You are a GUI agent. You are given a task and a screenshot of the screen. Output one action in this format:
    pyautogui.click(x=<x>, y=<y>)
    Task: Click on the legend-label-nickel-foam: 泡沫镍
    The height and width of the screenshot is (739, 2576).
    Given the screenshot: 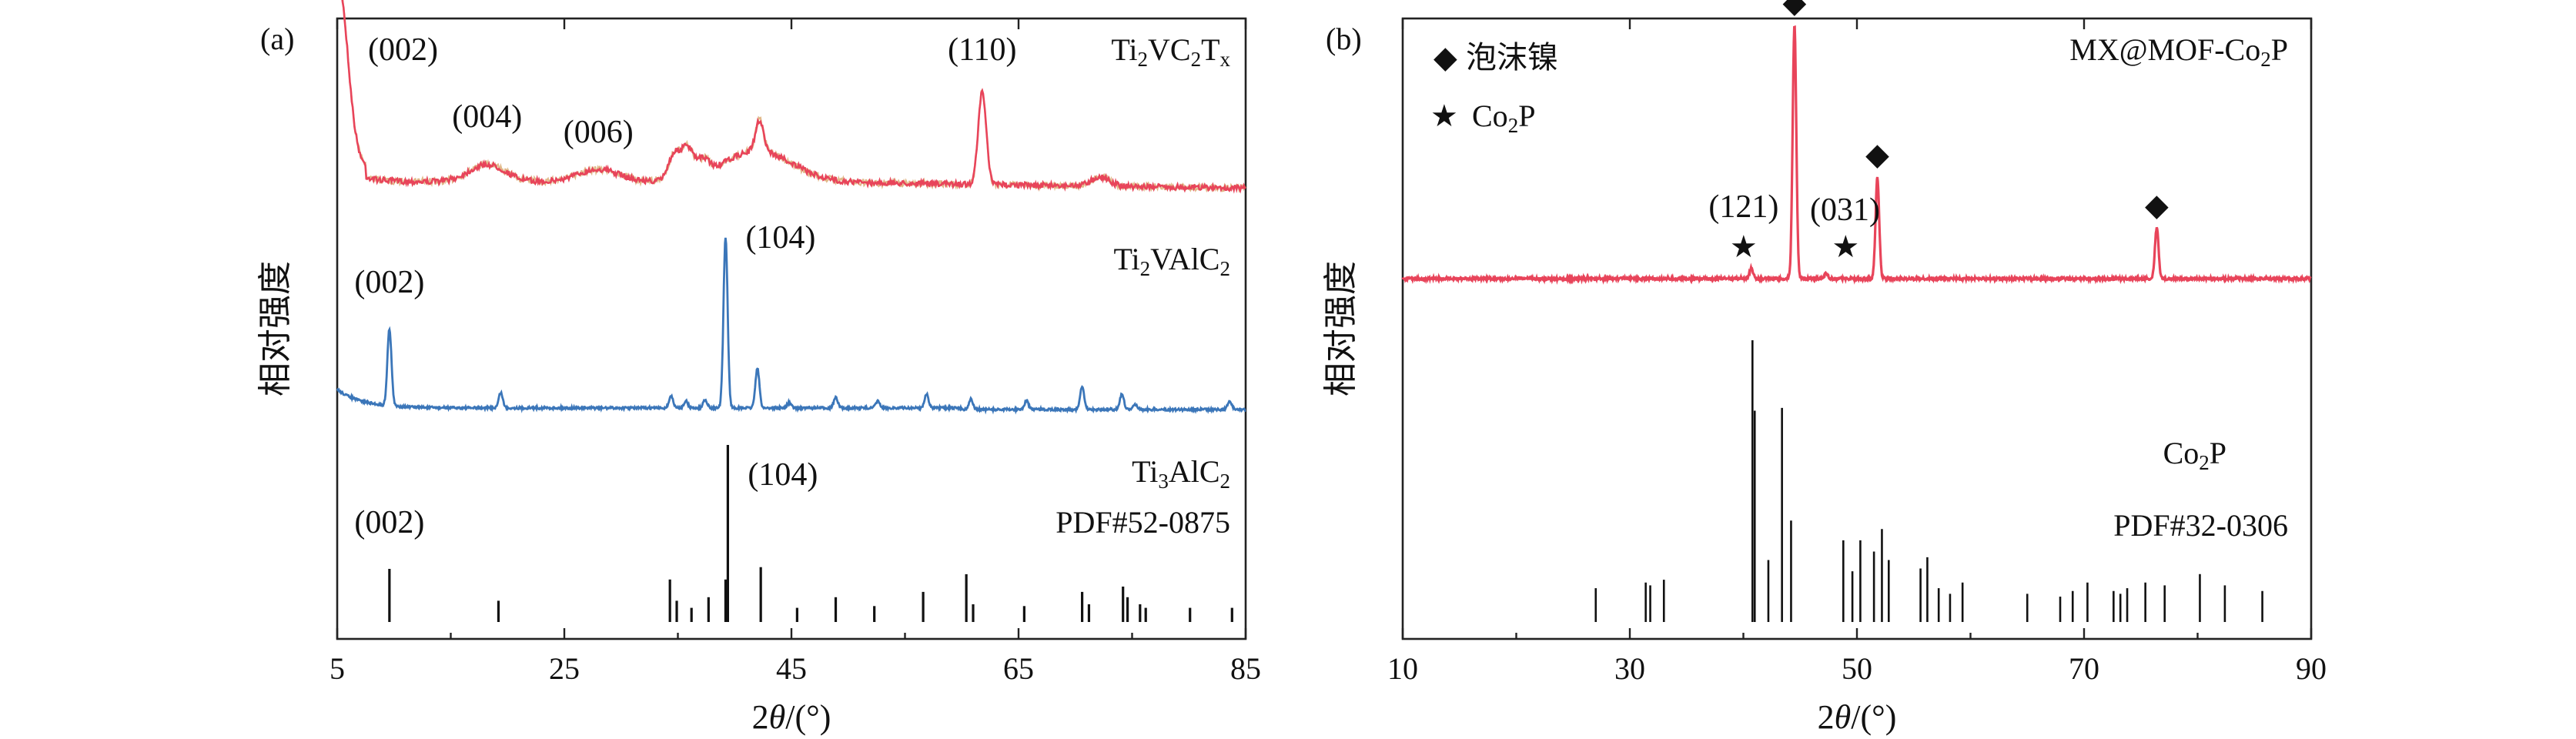 What is the action you would take?
    pyautogui.click(x=1512, y=58)
    